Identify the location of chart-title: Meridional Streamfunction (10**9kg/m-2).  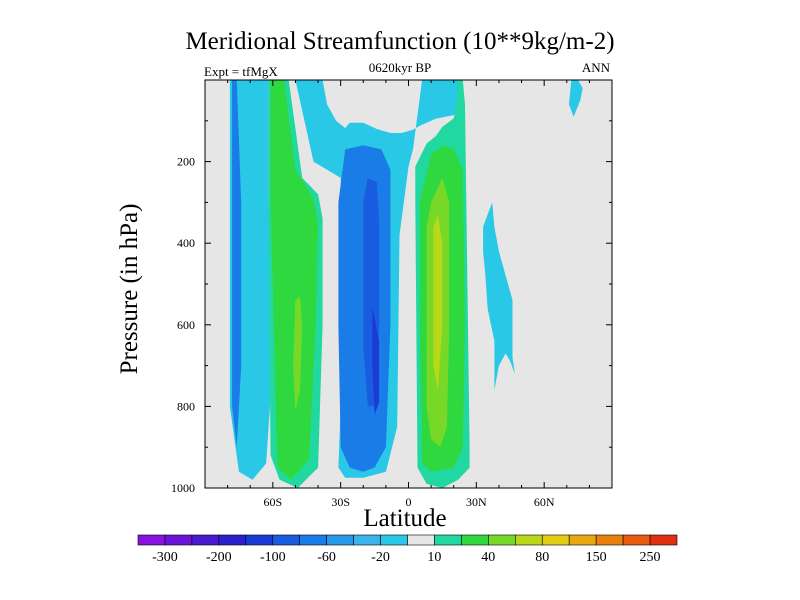
(400, 41).